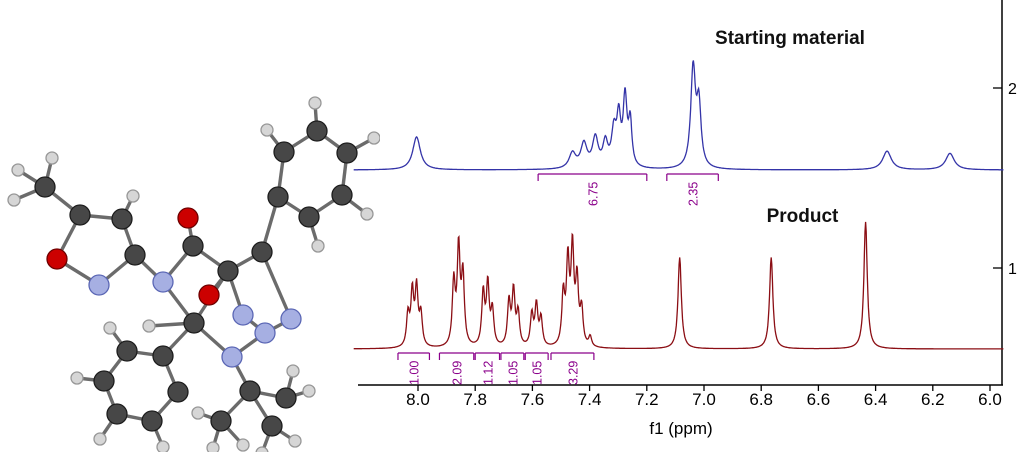  Describe the element at coordinates (573, 373) in the screenshot. I see `integral-value: 3.29` at that location.